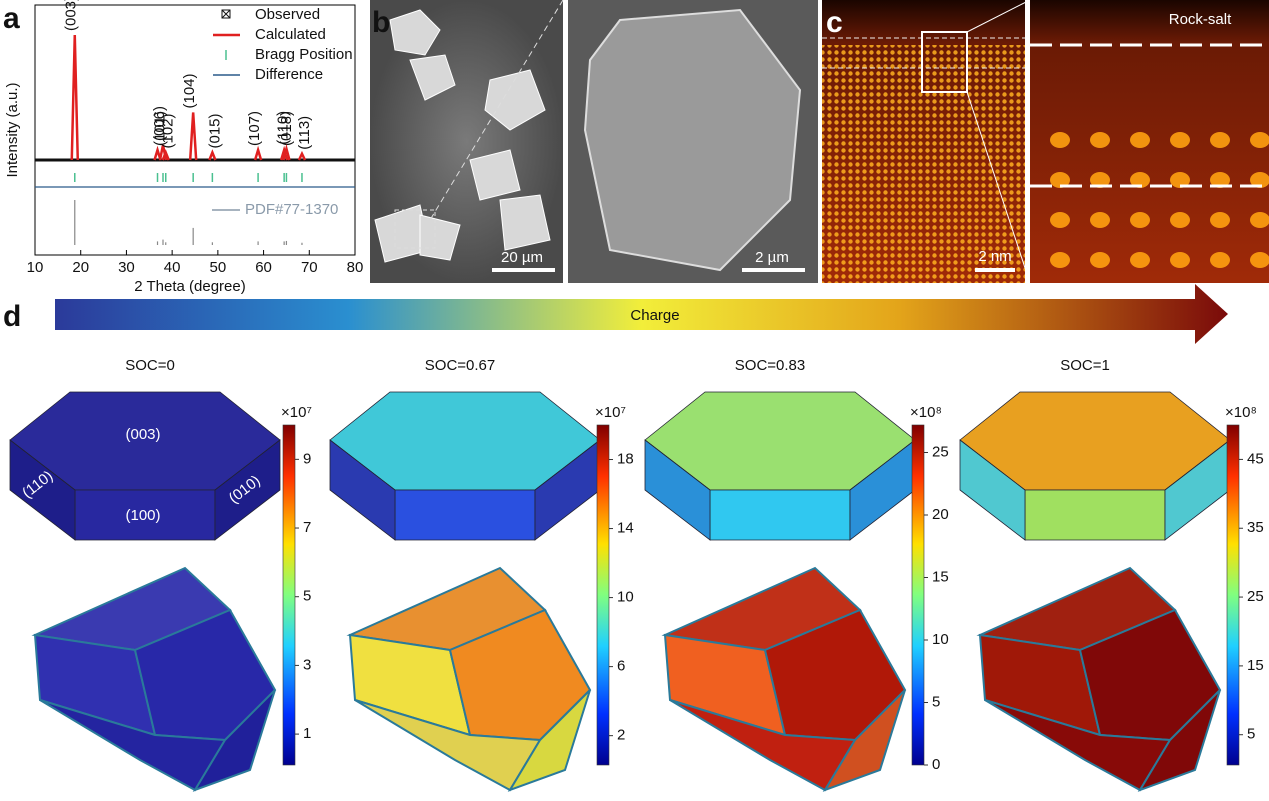 Image resolution: width=1269 pixels, height=801 pixels. I want to click on x-tick-label: 10, so click(35, 267).